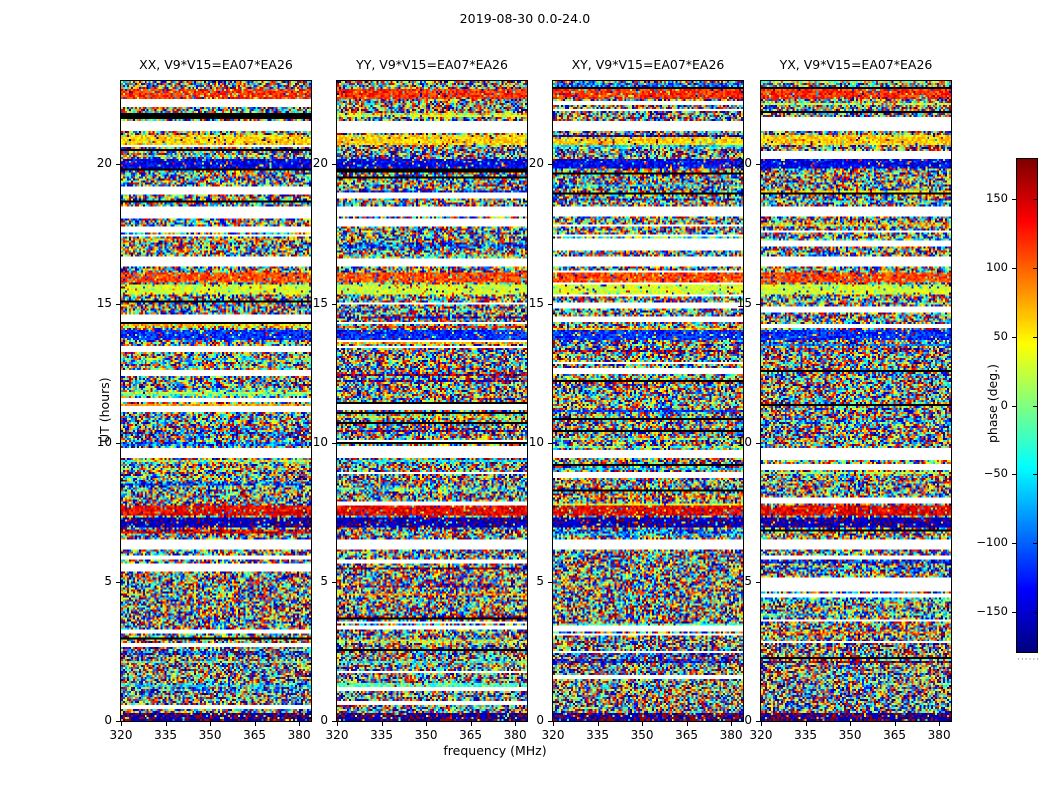 Image resolution: width=1050 pixels, height=800 pixels. What do you see at coordinates (648, 401) in the screenshot?
I see `waterfall-panel-xy` at bounding box center [648, 401].